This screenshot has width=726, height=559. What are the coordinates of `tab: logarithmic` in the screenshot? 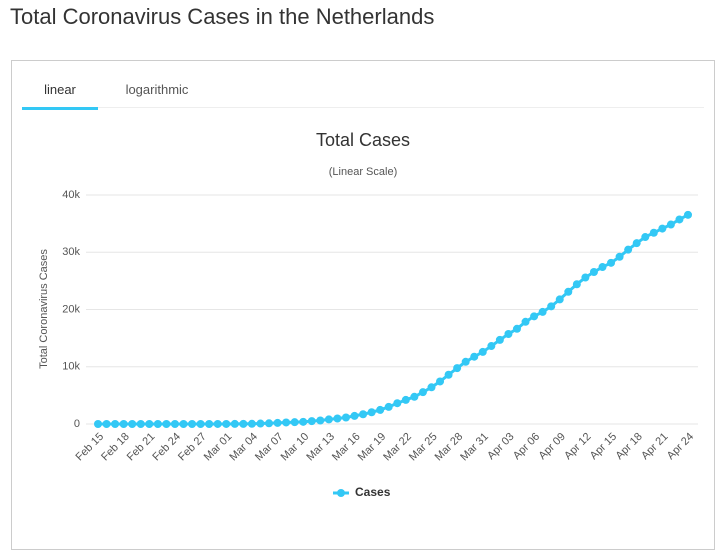 It's located at (157, 89).